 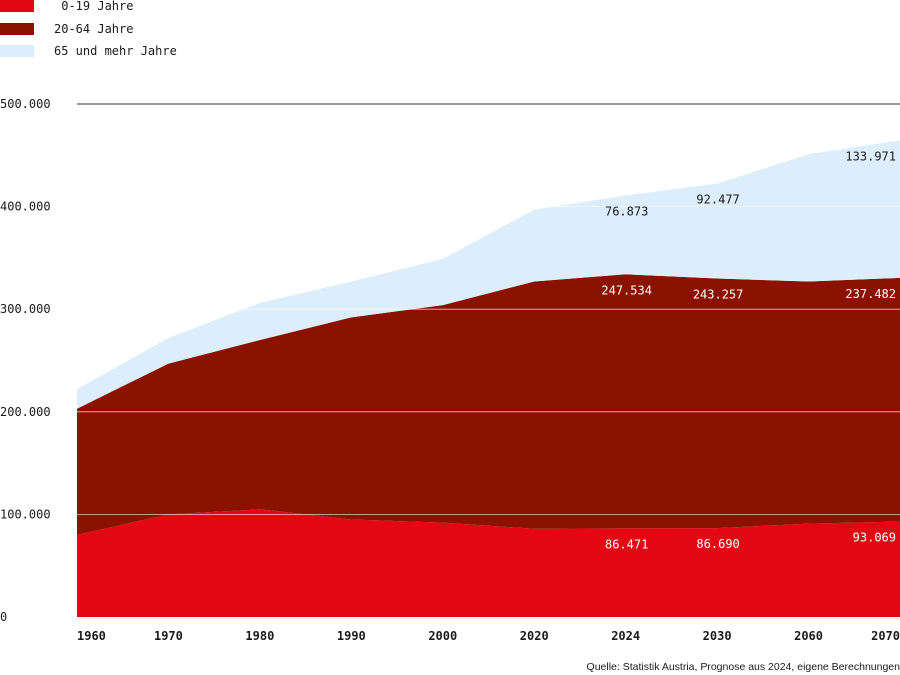 I want to click on data-label-1-2070: 237.482, so click(x=870, y=294).